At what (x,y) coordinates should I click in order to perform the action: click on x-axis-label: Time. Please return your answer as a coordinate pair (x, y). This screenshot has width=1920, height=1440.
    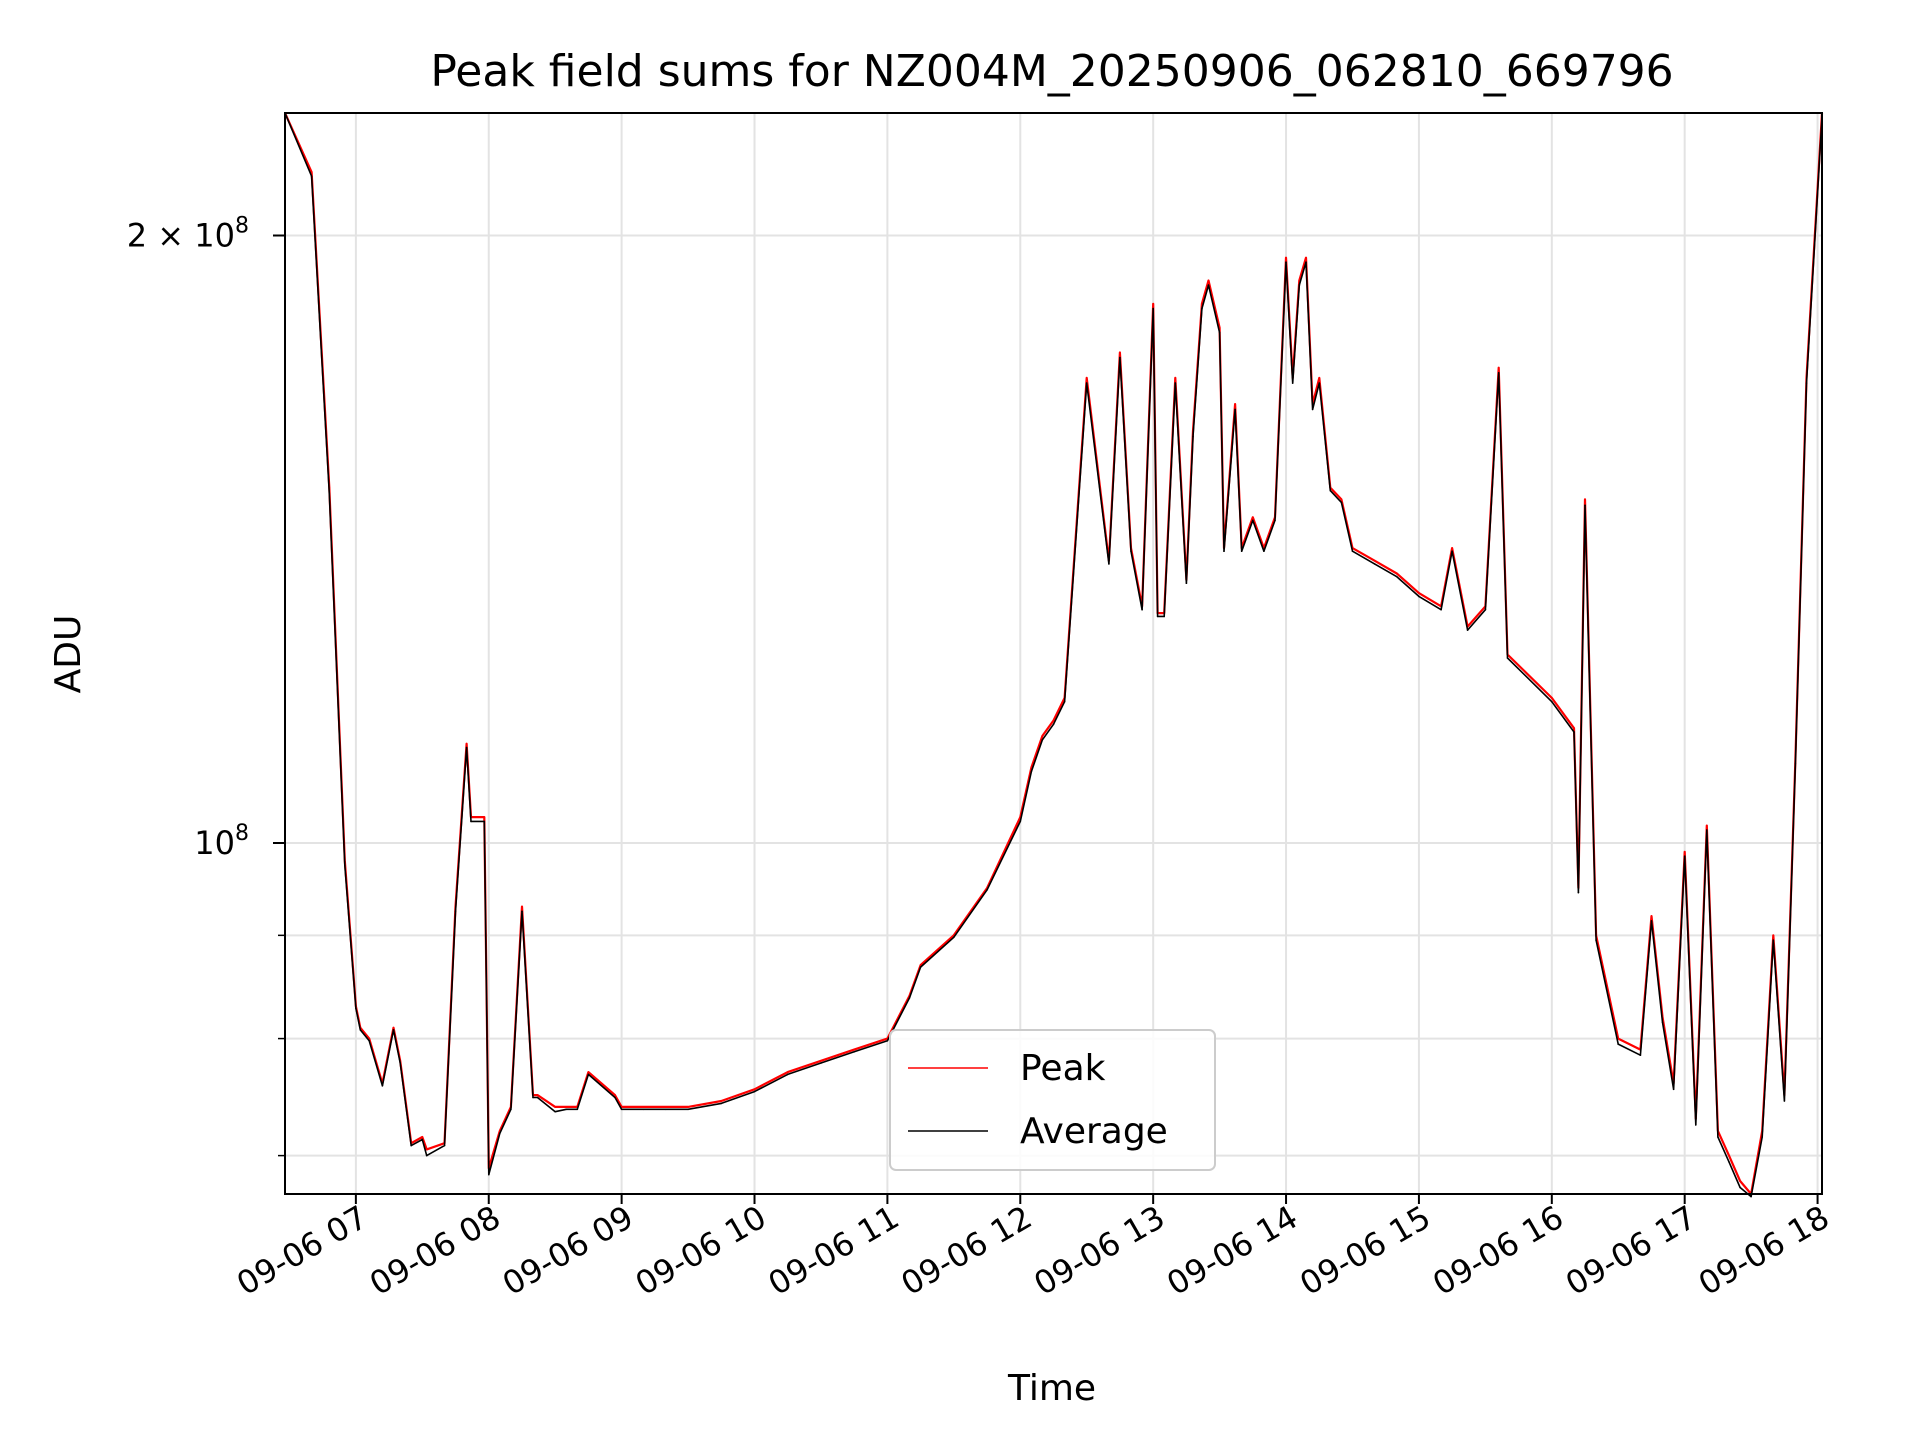
    Looking at the image, I should click on (1051, 1388).